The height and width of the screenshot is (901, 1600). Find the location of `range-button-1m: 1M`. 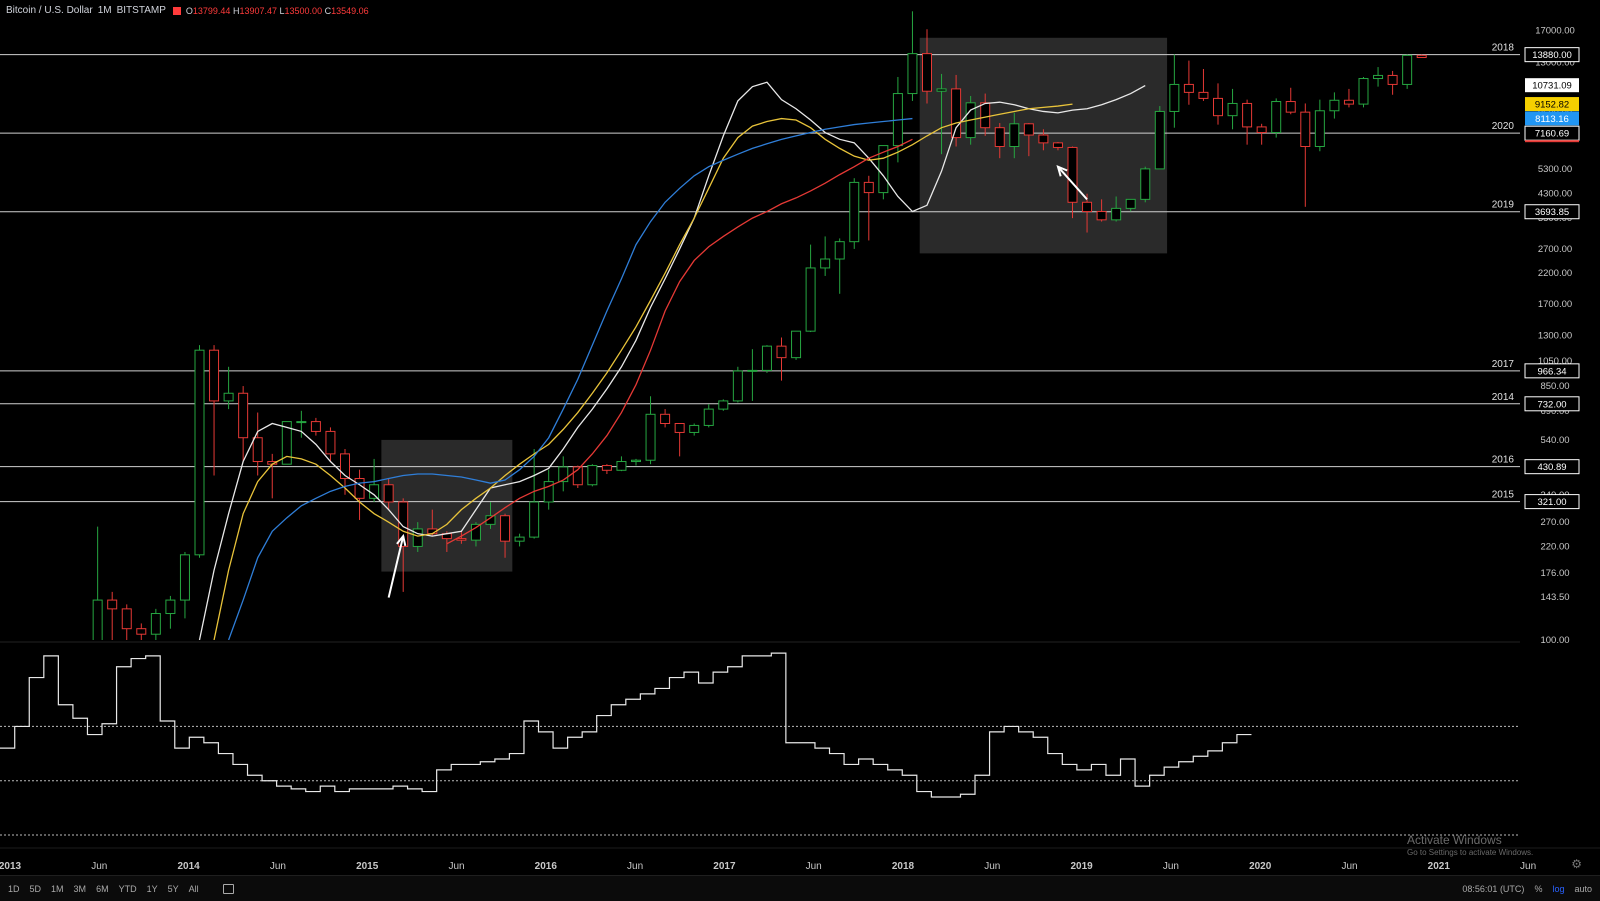

range-button-1m: 1M is located at coordinates (57, 889).